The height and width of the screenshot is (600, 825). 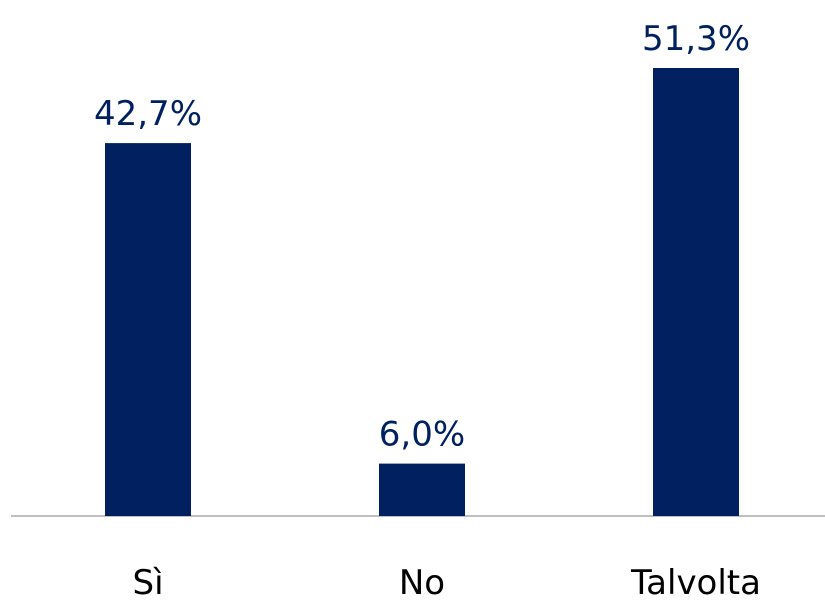 I want to click on x-tick-label: Sì, so click(x=147, y=581).